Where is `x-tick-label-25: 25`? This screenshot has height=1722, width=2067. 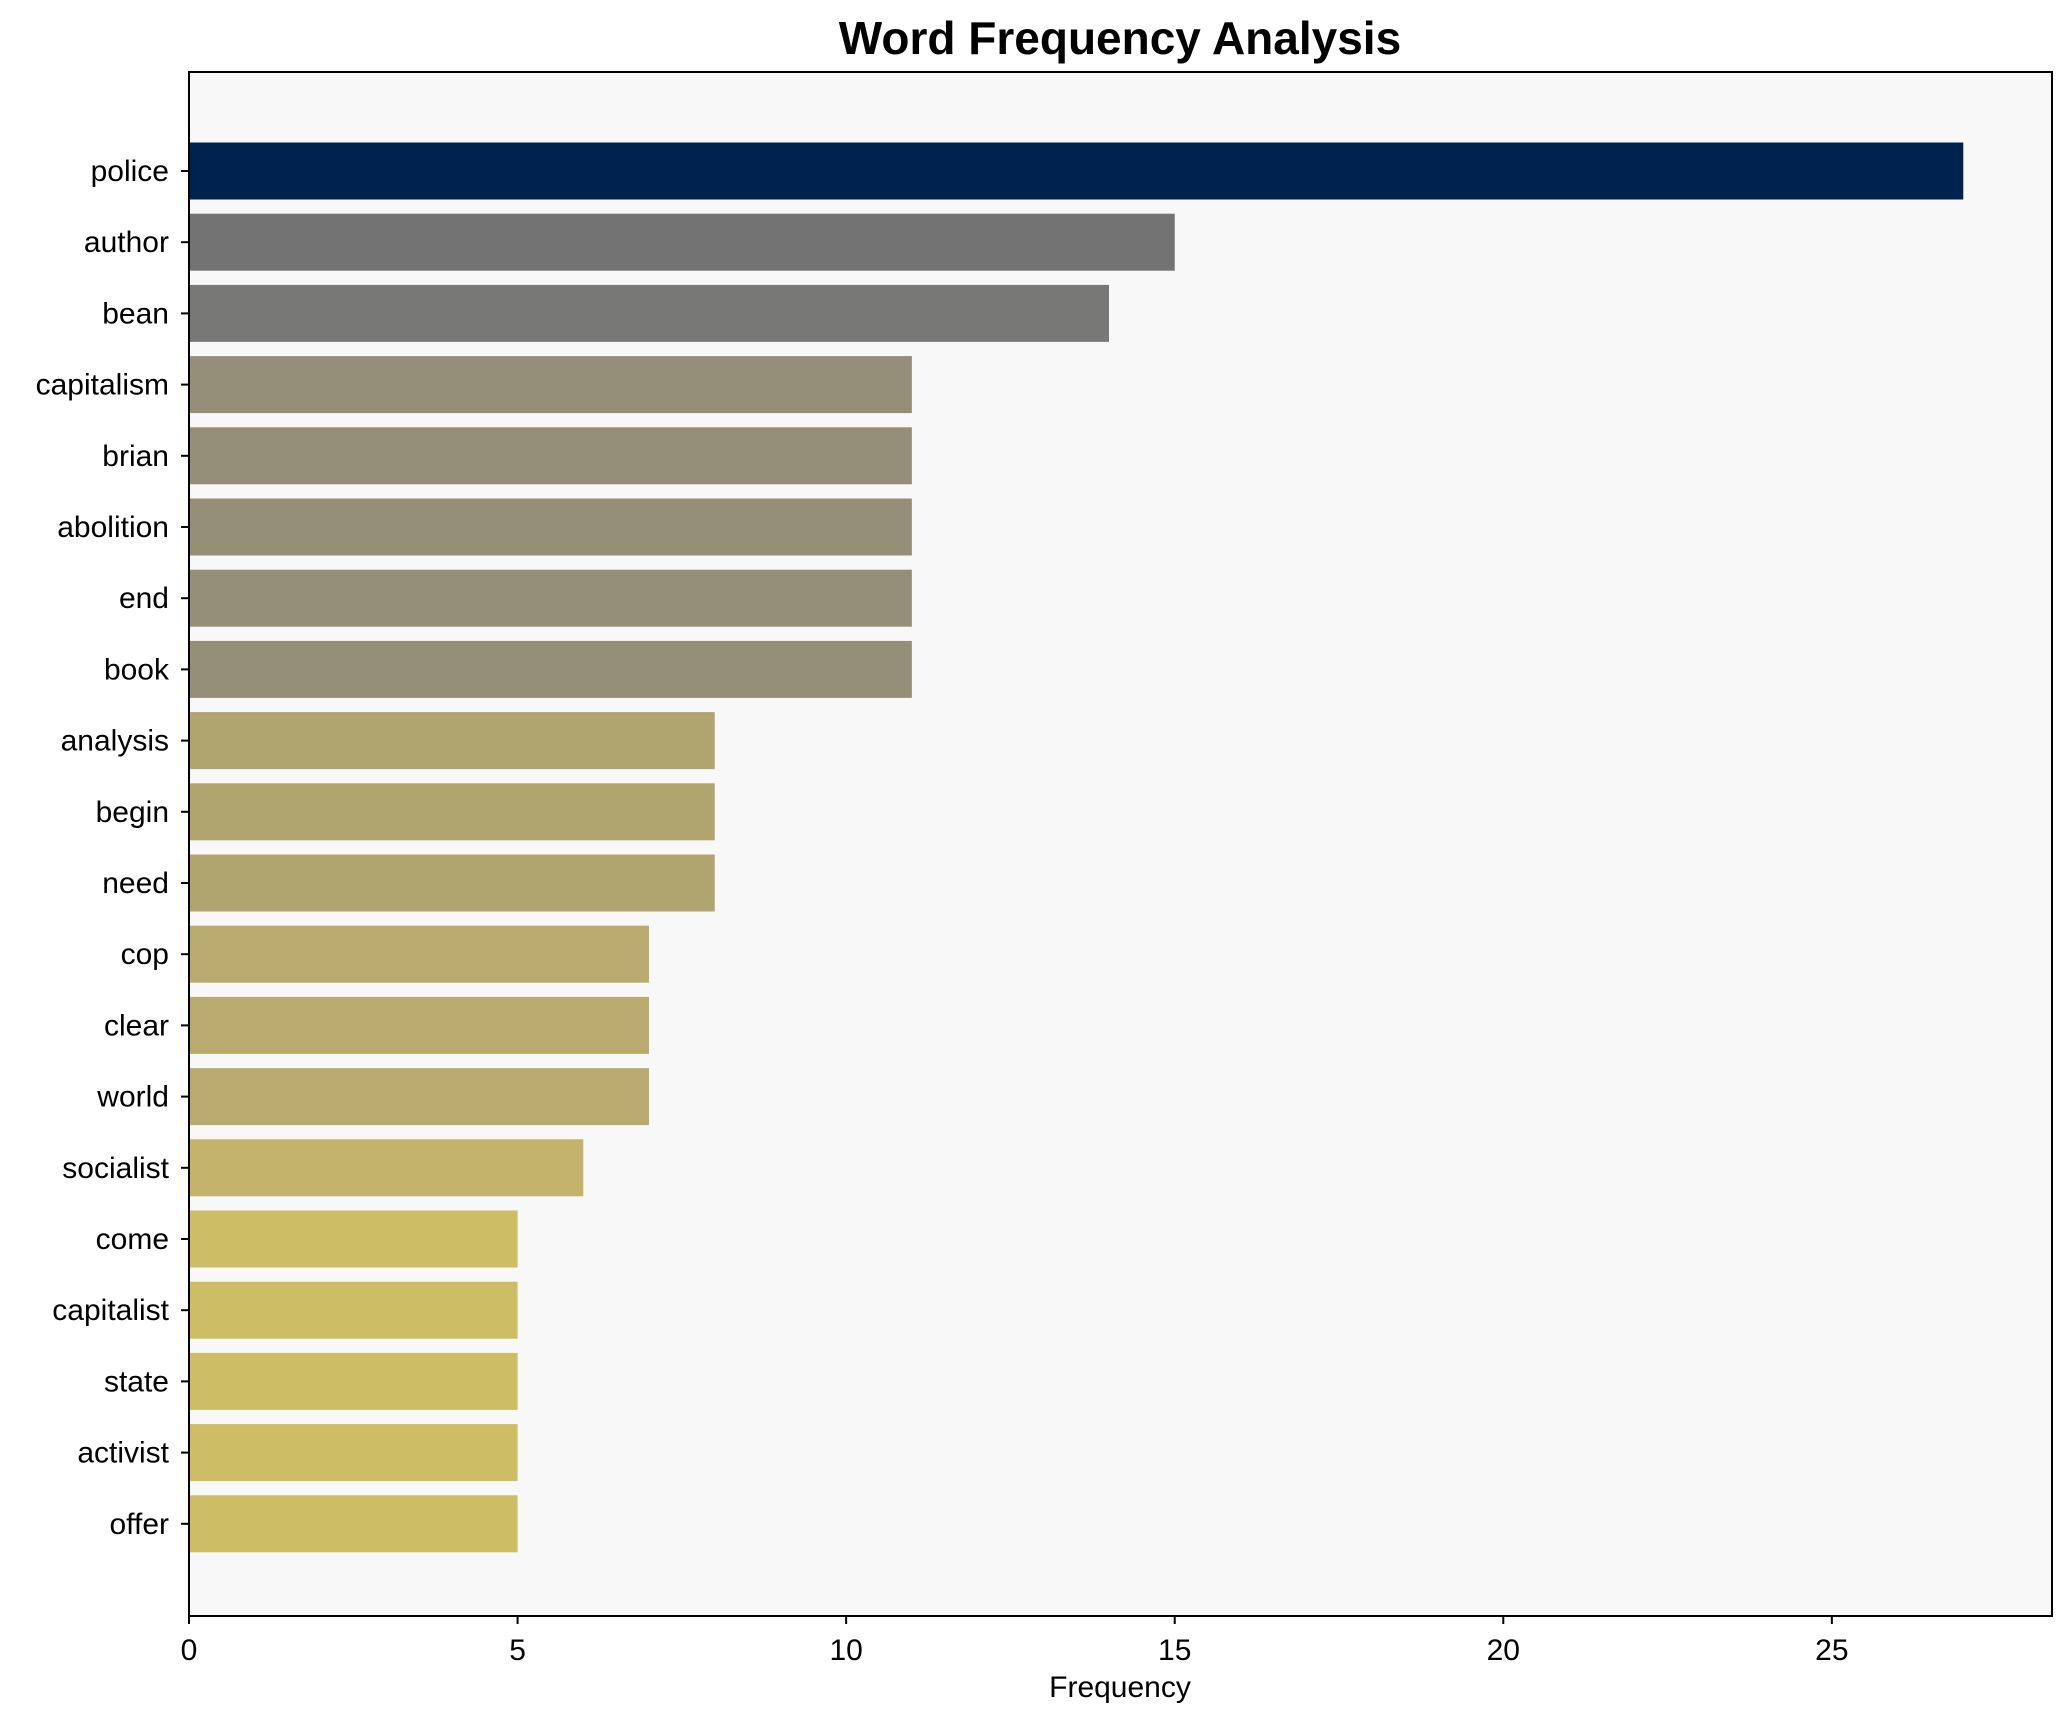 x-tick-label-25: 25 is located at coordinates (1831, 1650).